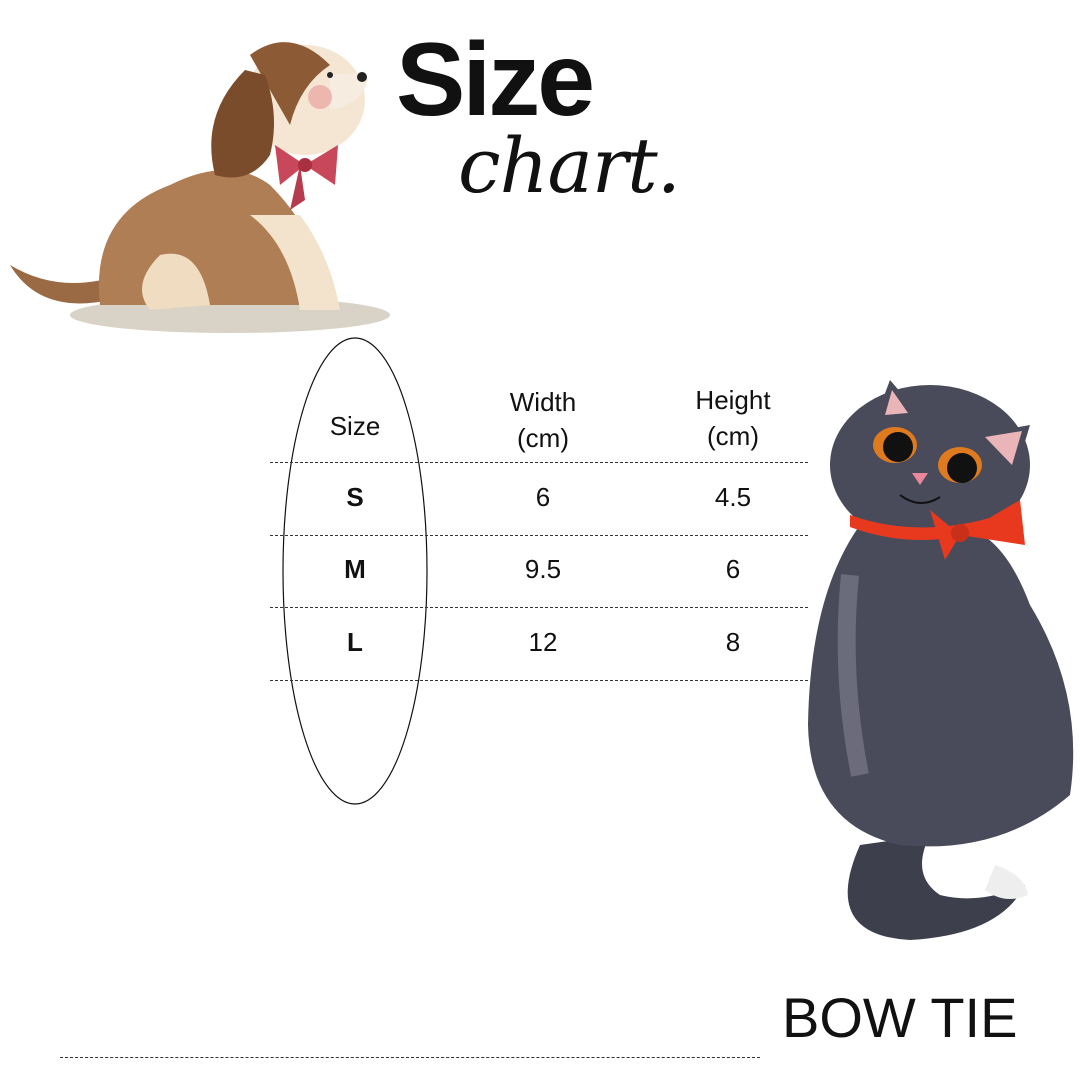  I want to click on height-cell: 4.5, so click(733, 497).